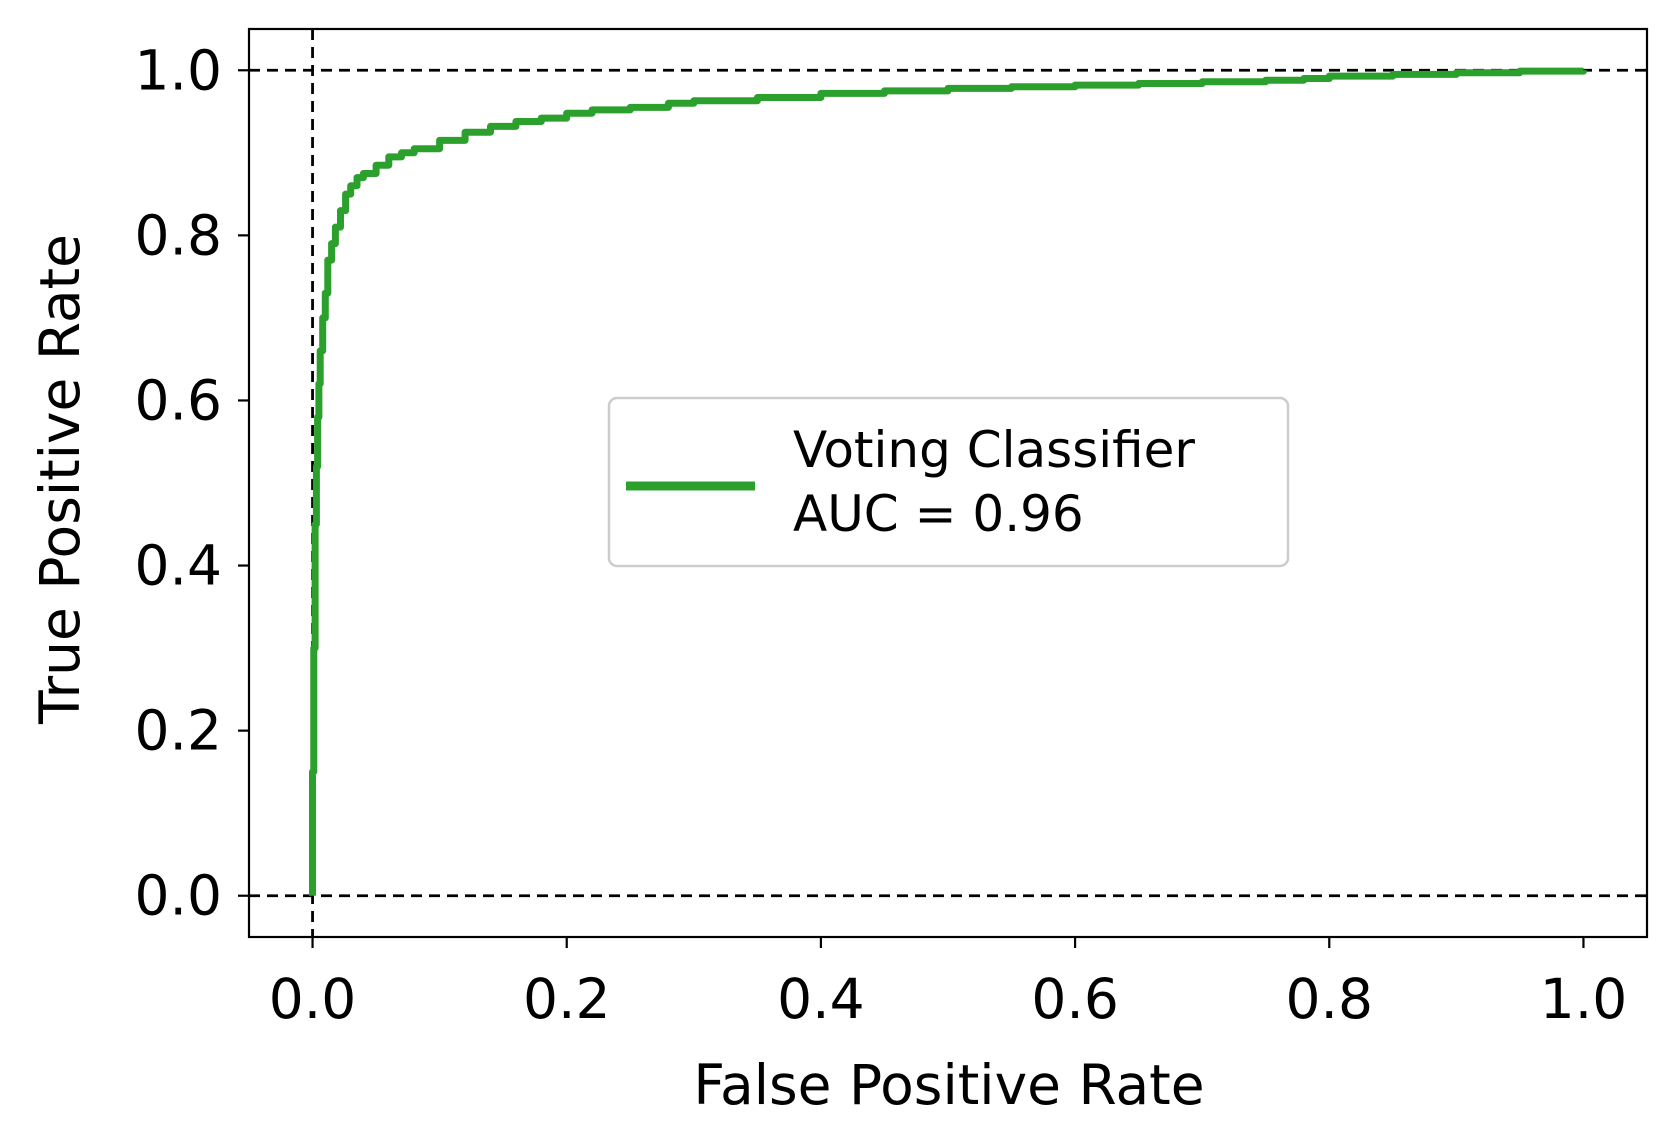  I want to click on y-tick-label-1: 0.2, so click(178, 731).